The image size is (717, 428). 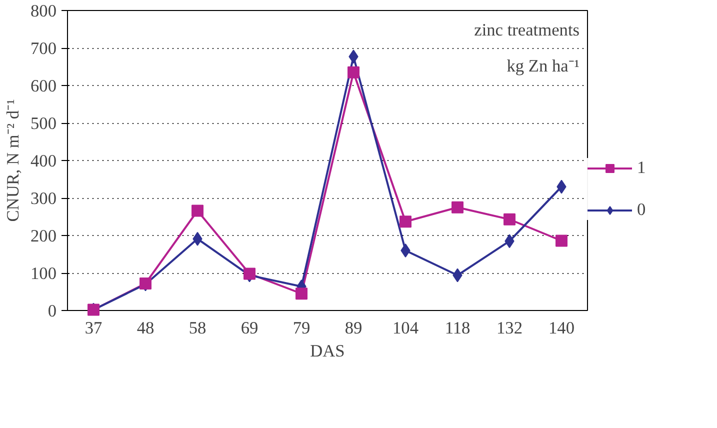 I want to click on x-tick-label: 104, so click(x=405, y=328).